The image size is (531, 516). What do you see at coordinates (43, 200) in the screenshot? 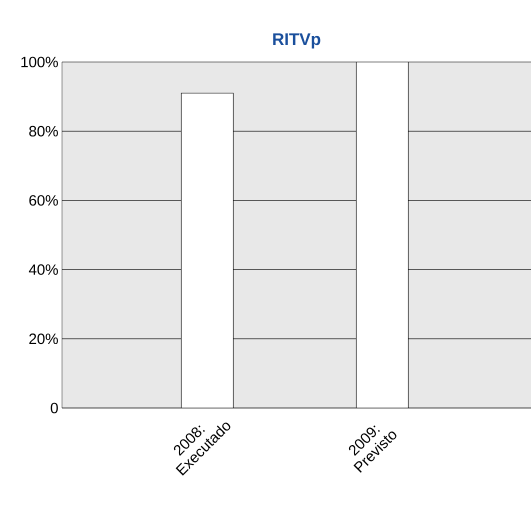
I see `y-tick-label: 60%` at bounding box center [43, 200].